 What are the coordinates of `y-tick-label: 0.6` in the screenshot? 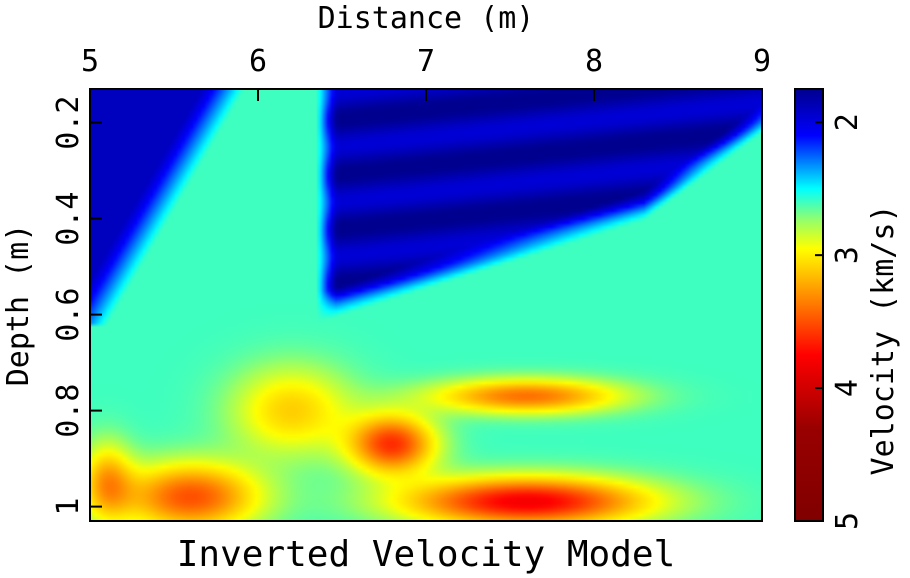 It's located at (68, 315).